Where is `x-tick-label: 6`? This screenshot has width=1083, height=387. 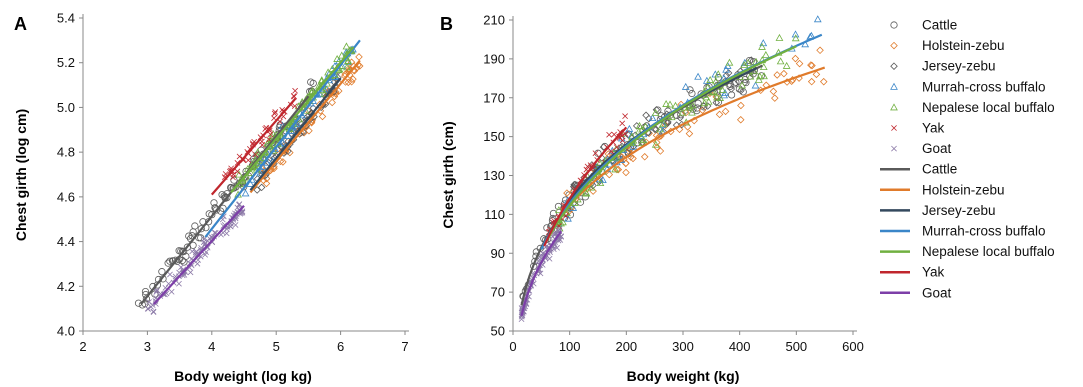
x-tick-label: 6 is located at coordinates (340, 346).